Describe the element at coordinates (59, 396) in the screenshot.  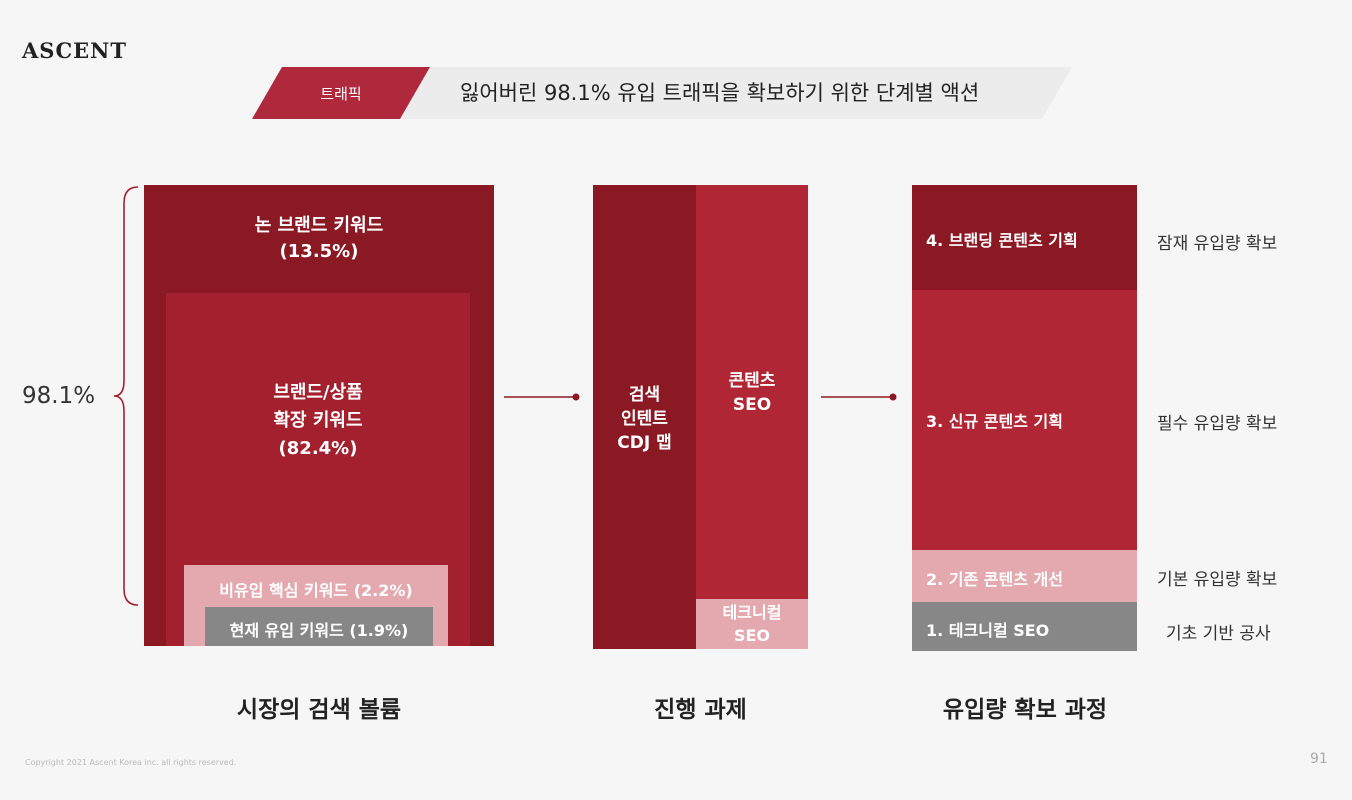
I see `total-percent: 98.1%` at that location.